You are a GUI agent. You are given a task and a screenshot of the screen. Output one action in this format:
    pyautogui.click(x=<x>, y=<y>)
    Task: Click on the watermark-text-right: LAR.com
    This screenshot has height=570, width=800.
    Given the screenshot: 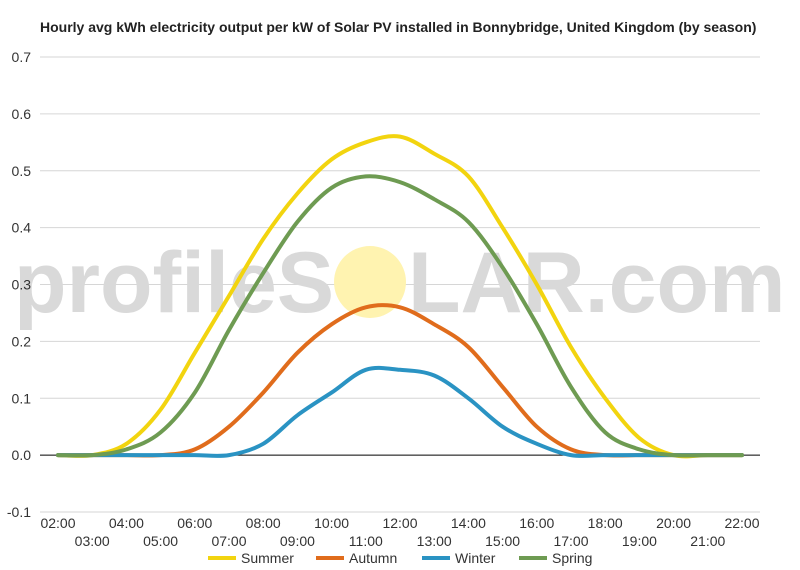 What is the action you would take?
    pyautogui.click(x=596, y=283)
    